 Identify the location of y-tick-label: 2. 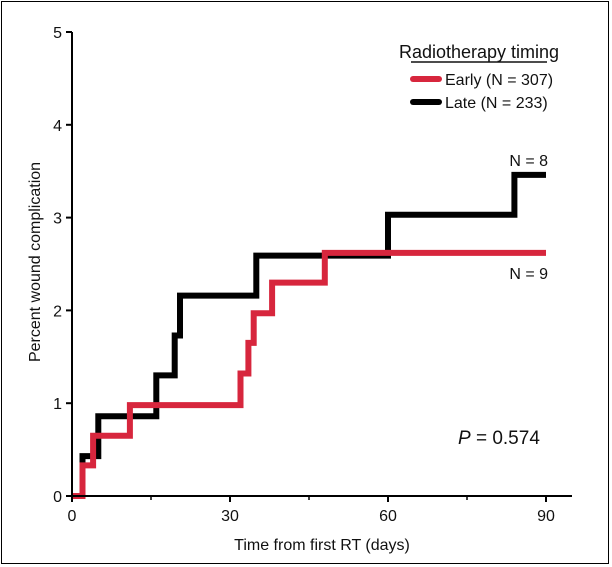
(57, 311).